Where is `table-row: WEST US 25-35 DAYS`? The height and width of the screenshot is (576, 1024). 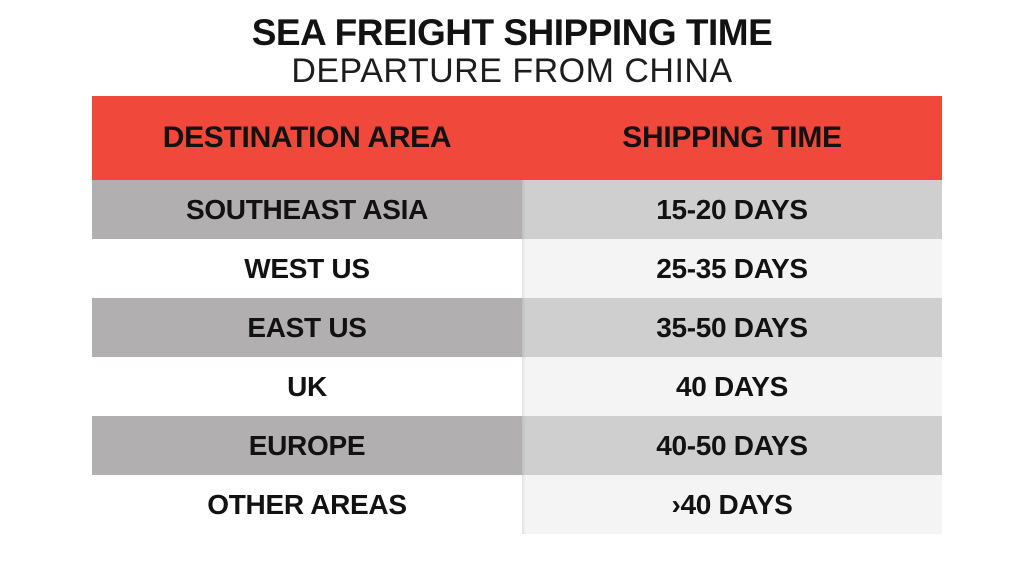
table-row: WEST US 25-35 DAYS is located at coordinates (517, 268).